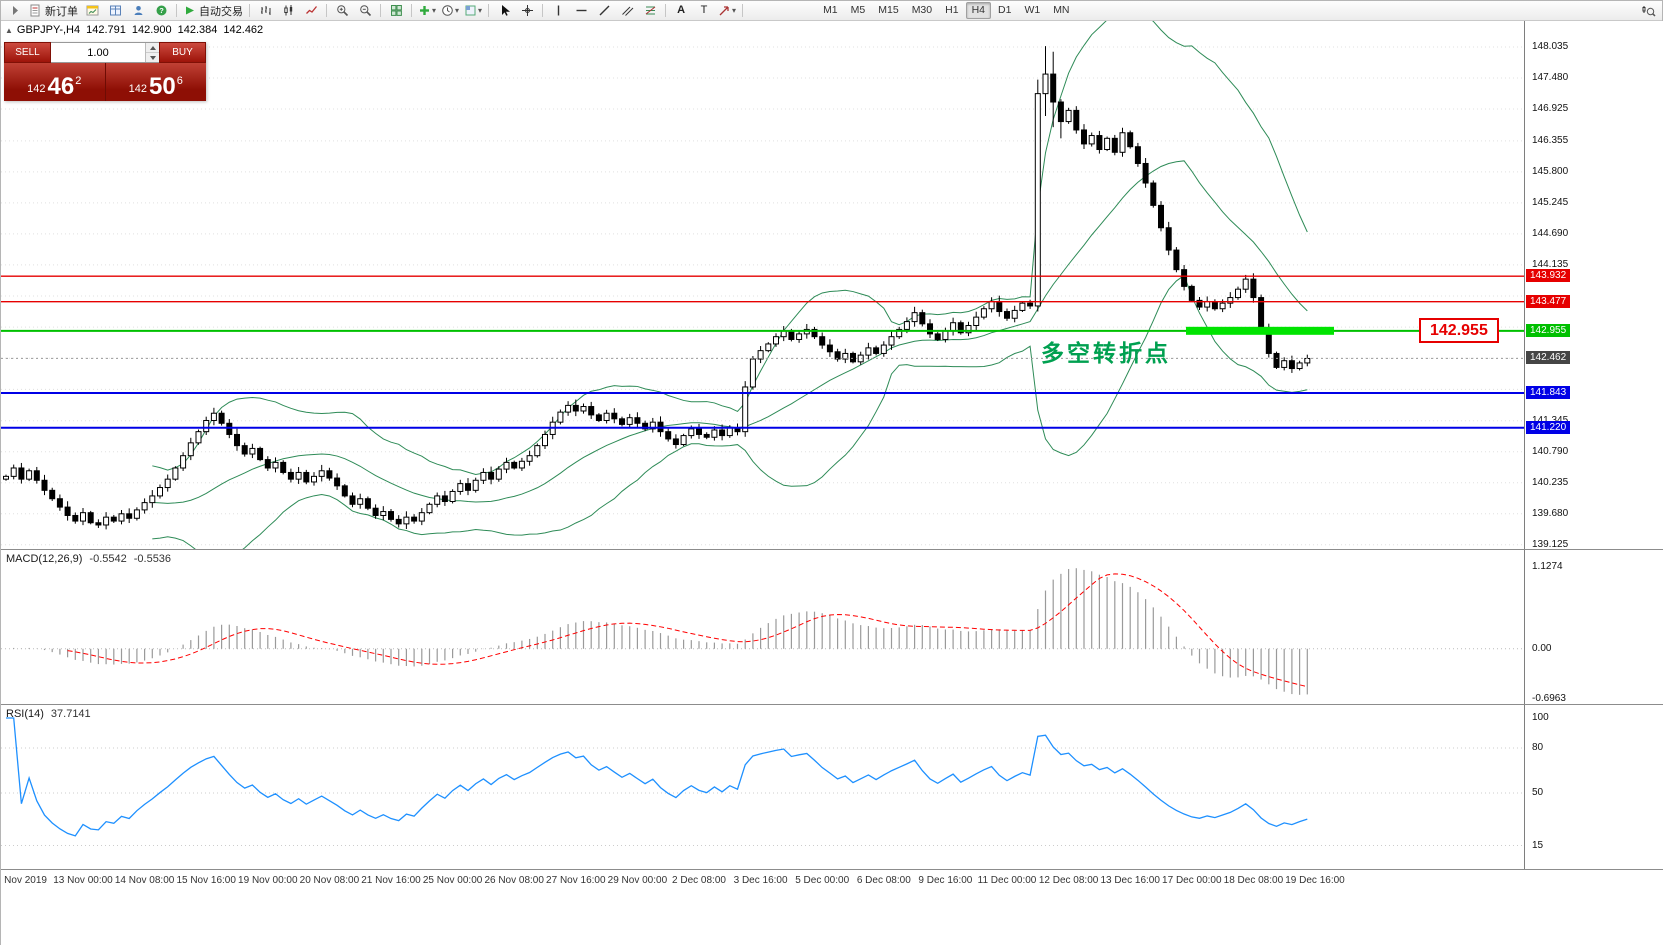 This screenshot has width=1663, height=947. I want to click on buy-price-button: 142 50 6, so click(155, 82).